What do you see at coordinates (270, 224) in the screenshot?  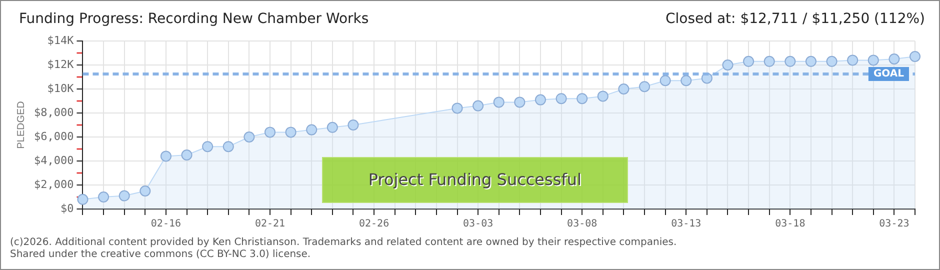 I see `x-tick-label: 02-21` at bounding box center [270, 224].